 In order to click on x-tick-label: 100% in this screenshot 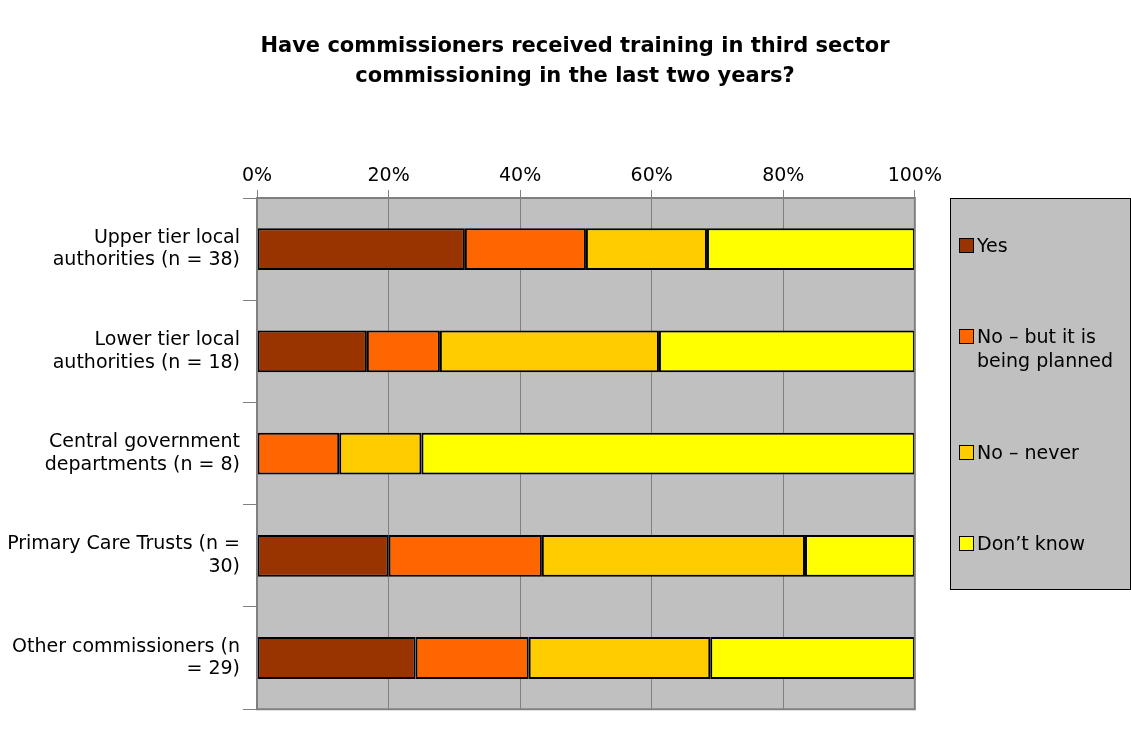, I will do `click(914, 173)`.